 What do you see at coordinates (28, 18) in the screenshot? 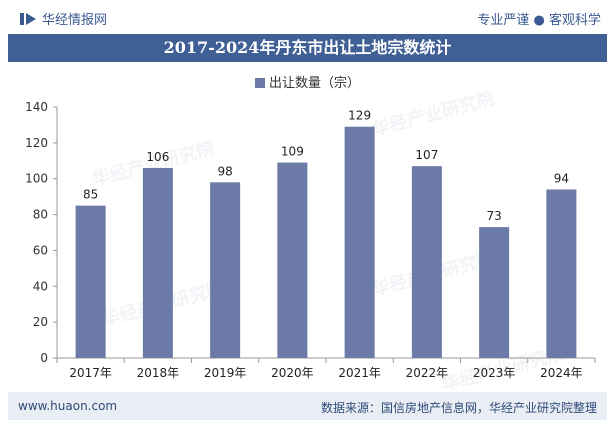
I see `brand-logo-icon` at bounding box center [28, 18].